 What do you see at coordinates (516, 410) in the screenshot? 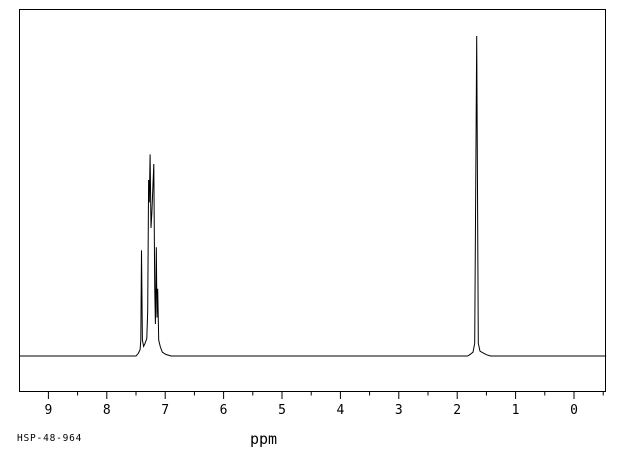
I see `x-tick-label: 1` at bounding box center [516, 410].